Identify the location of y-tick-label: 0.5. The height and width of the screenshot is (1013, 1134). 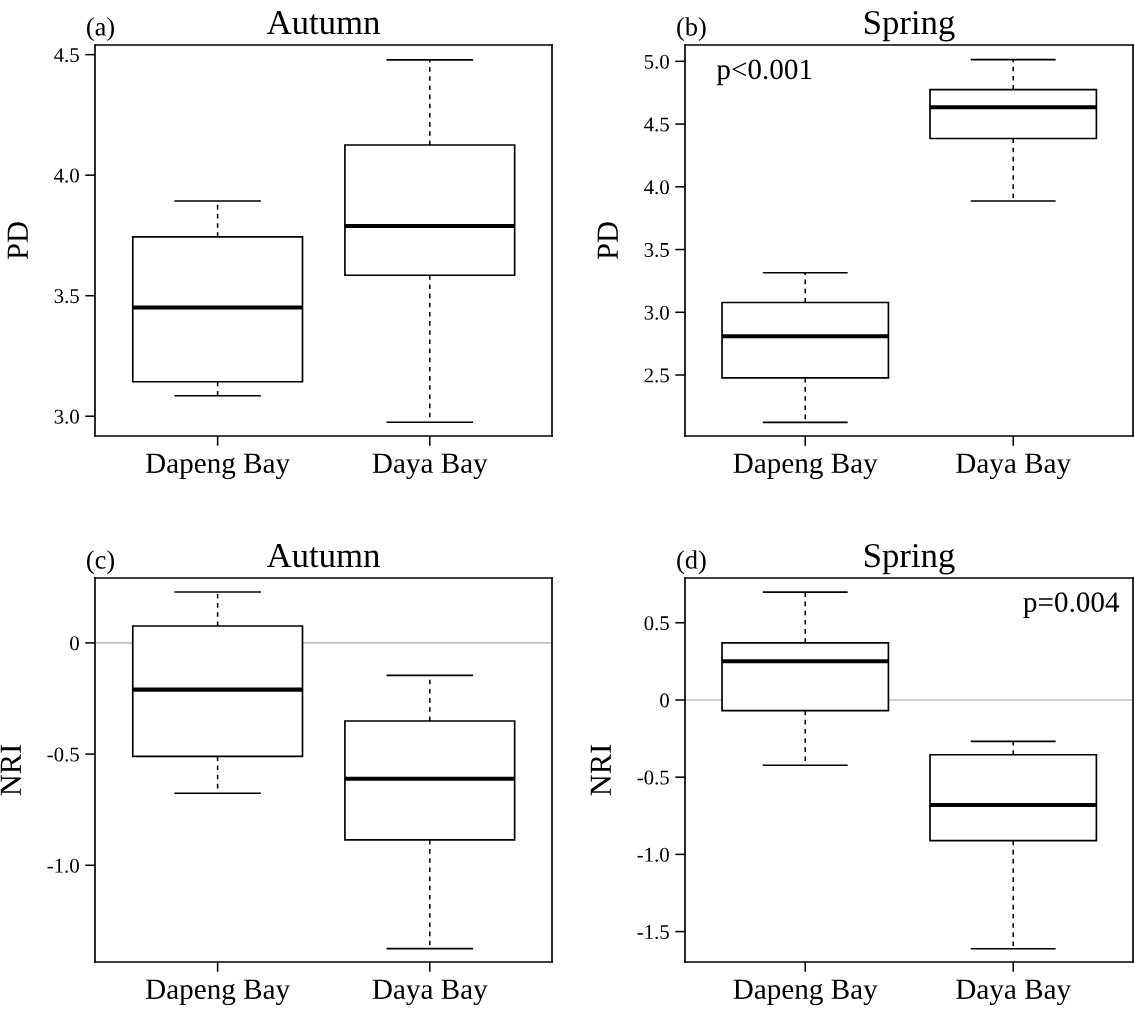
(656, 623).